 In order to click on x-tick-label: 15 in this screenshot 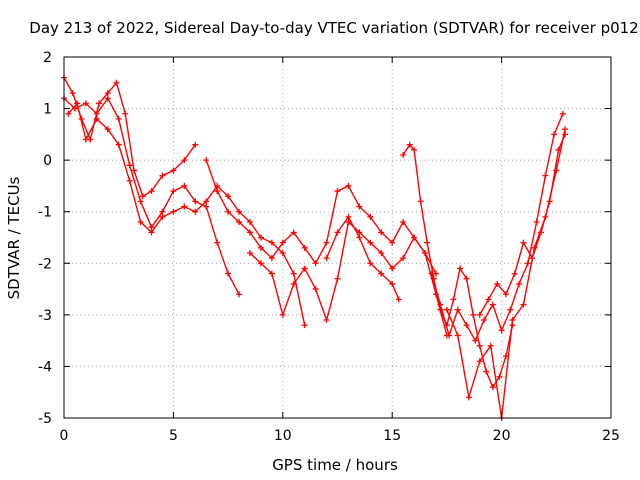, I will do `click(392, 436)`.